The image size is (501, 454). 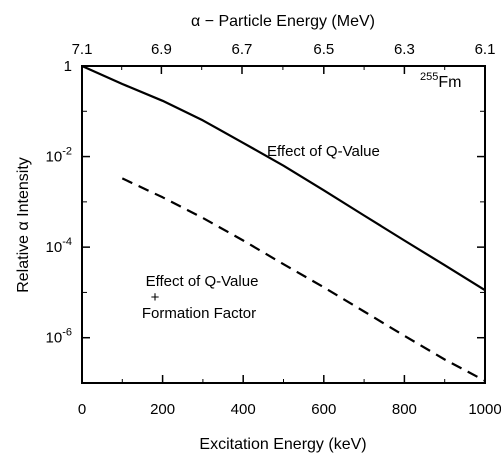 I want to click on x-tick-label: 200, so click(x=162, y=409).